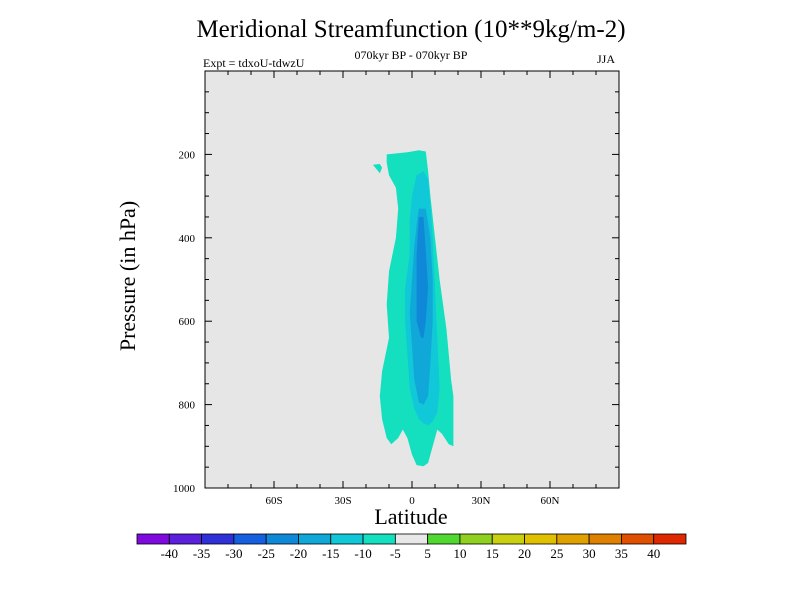 The width and height of the screenshot is (800, 600). What do you see at coordinates (427, 553) in the screenshot?
I see `colorbar-label: 5` at bounding box center [427, 553].